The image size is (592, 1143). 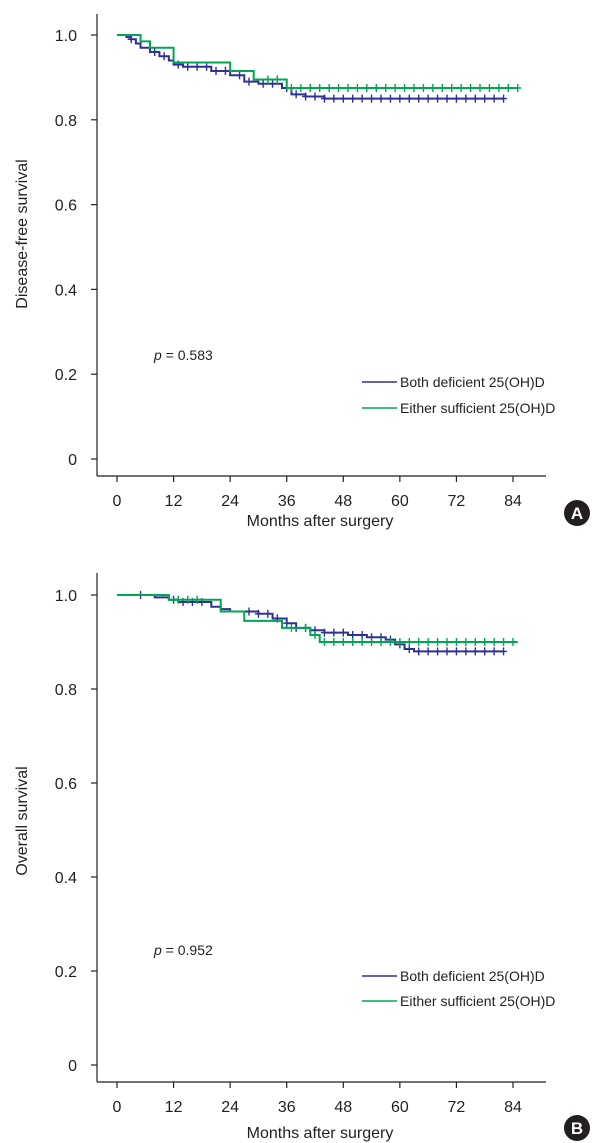 What do you see at coordinates (66, 596) in the screenshot?
I see `panel-b-y-tick-label: 1.0` at bounding box center [66, 596].